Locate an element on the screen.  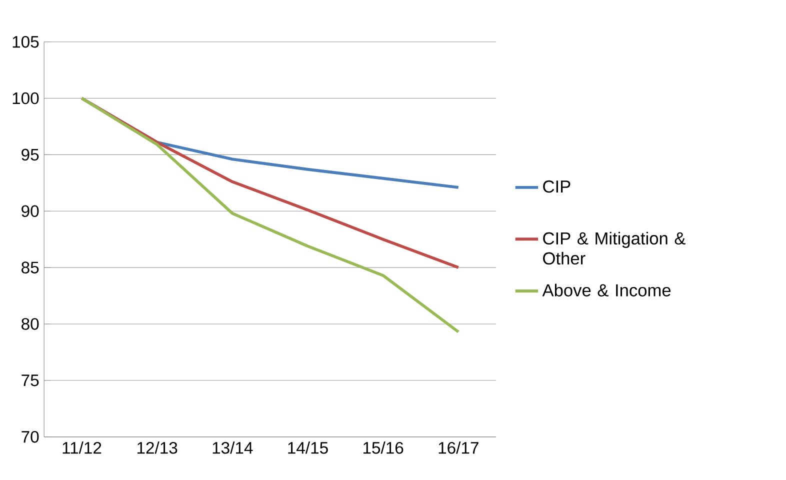
x-tick-label: 15/16 is located at coordinates (383, 448).